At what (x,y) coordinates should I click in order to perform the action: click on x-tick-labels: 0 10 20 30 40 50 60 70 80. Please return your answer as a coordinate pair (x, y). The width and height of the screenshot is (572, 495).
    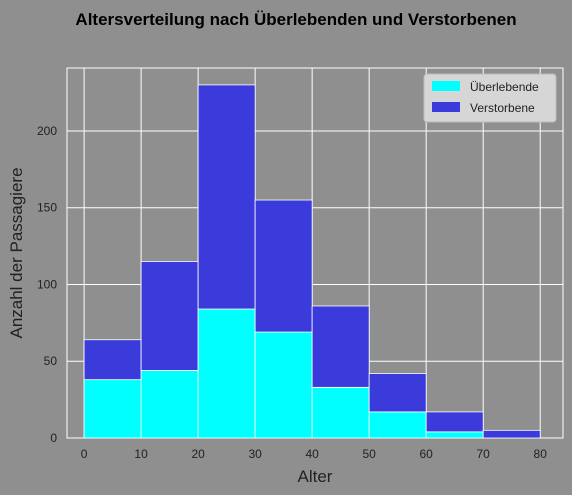
    Looking at the image, I should click on (314, 454).